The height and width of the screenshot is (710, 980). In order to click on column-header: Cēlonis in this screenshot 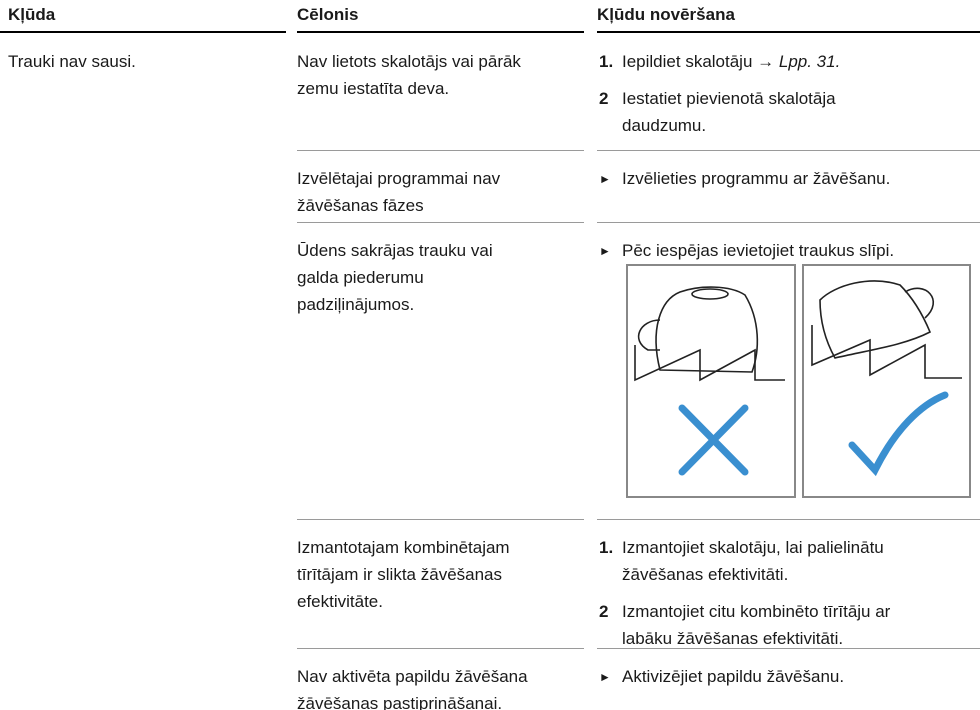, I will do `click(328, 14)`.